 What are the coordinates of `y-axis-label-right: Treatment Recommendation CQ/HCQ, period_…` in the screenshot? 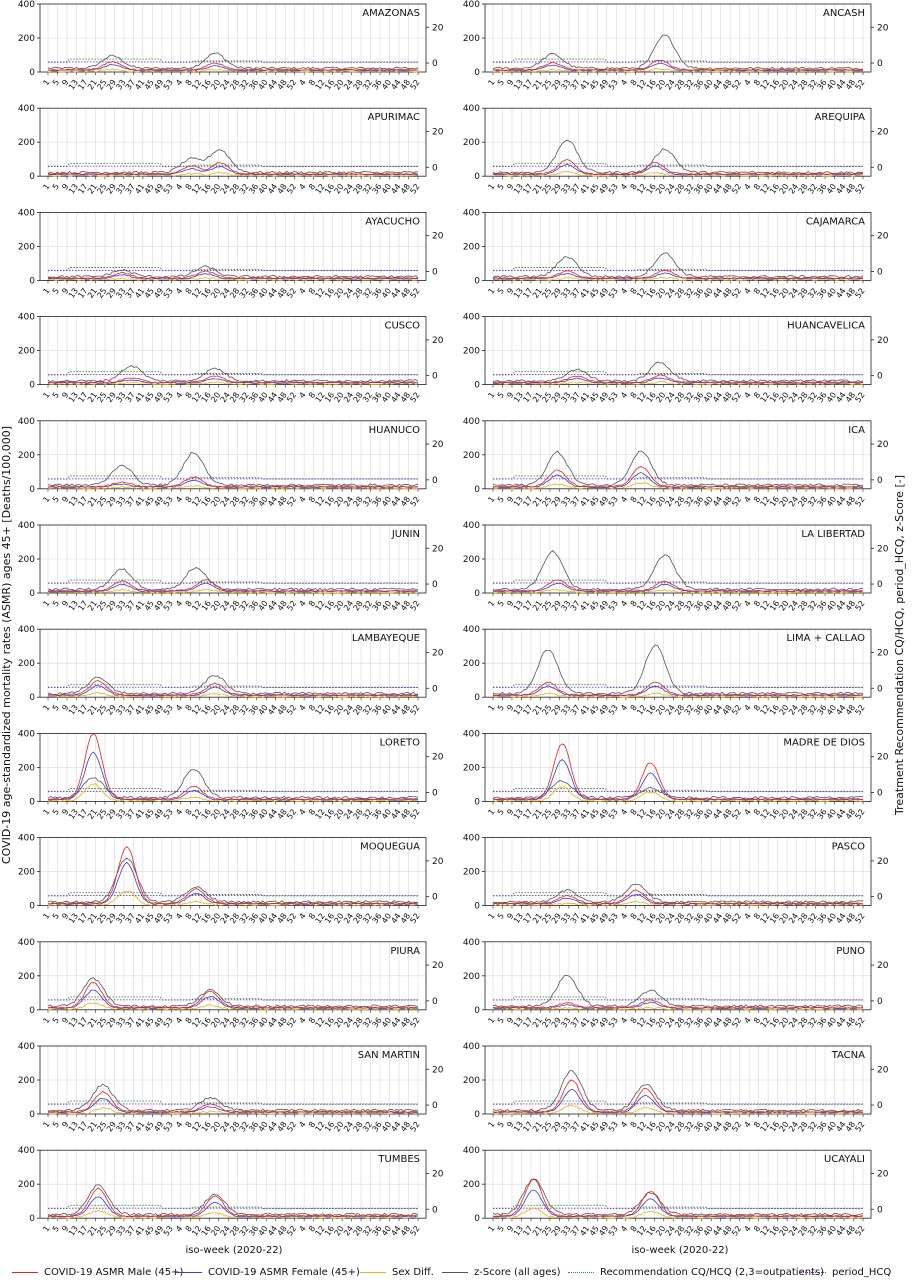 It's located at (899, 645).